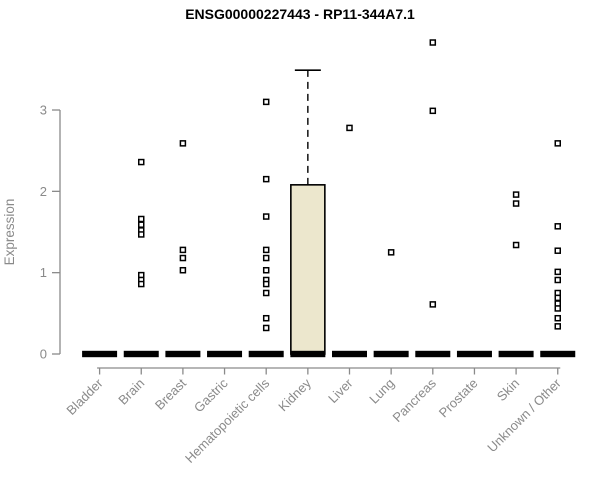 The image size is (600, 500). Describe the element at coordinates (414, 400) in the screenshot. I see `x-tick-label: Pancreas` at that location.